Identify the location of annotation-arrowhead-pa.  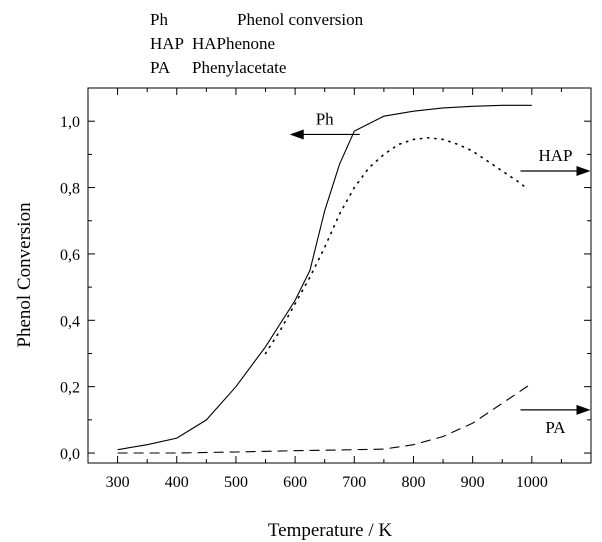
(583, 409).